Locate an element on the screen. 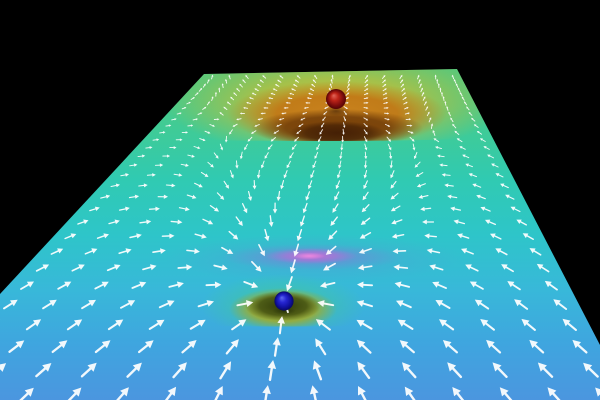 Image resolution: width=600 pixels, height=400 pixels. red-well-core-dark is located at coordinates (337, 131).